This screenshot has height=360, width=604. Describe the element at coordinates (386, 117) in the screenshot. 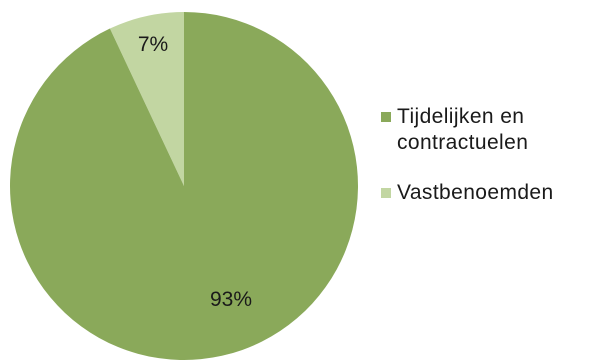

I see `legend-swatch-tijdelijken` at that location.